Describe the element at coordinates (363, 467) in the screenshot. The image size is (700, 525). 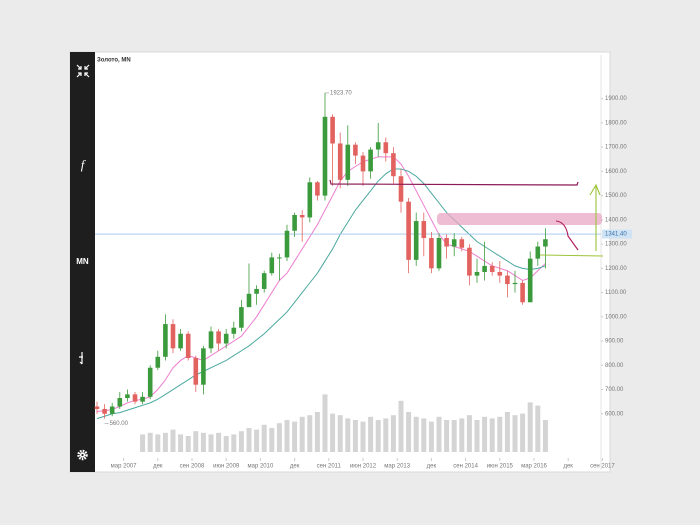
I see `x-tick-label: июн 2012` at that location.